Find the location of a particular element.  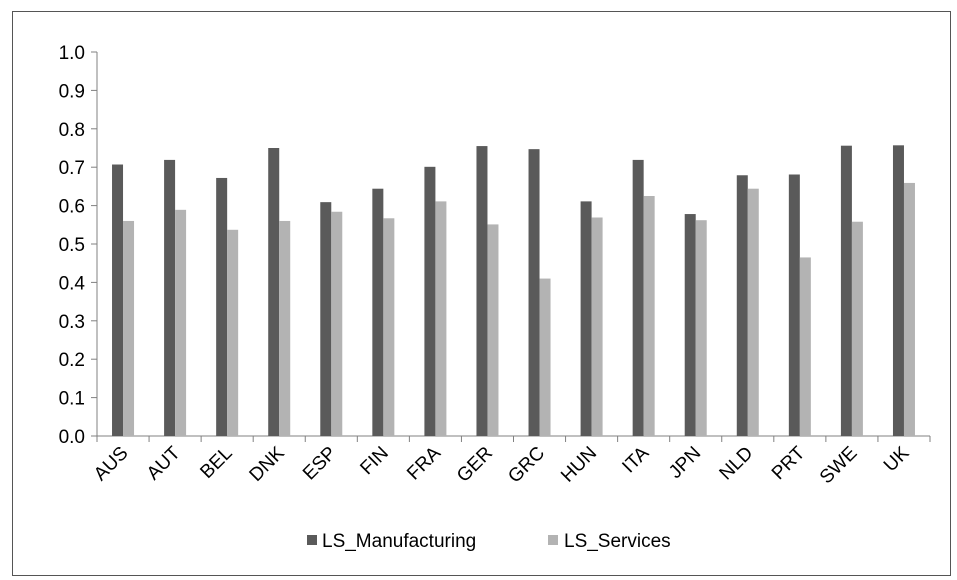

y-tick-label: 0.5 is located at coordinates (72, 245).